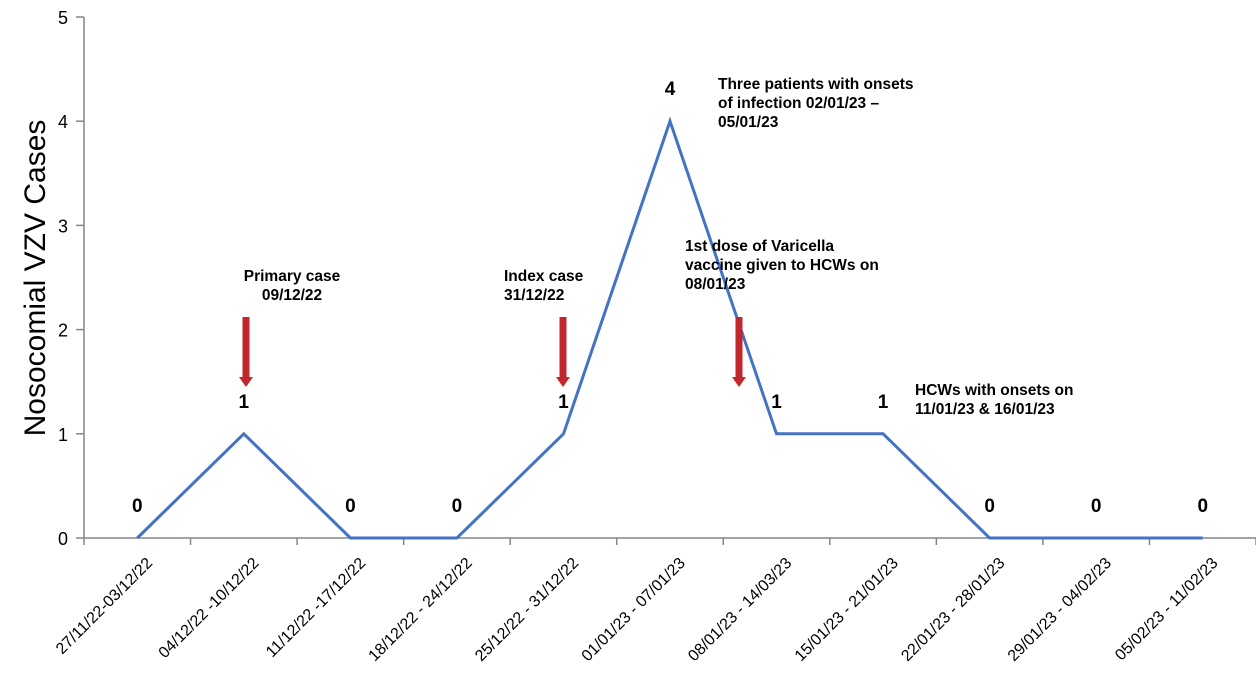 The width and height of the screenshot is (1256, 695). What do you see at coordinates (104, 606) in the screenshot?
I see `x-tick-label: 27/11/22-03/12/22` at bounding box center [104, 606].